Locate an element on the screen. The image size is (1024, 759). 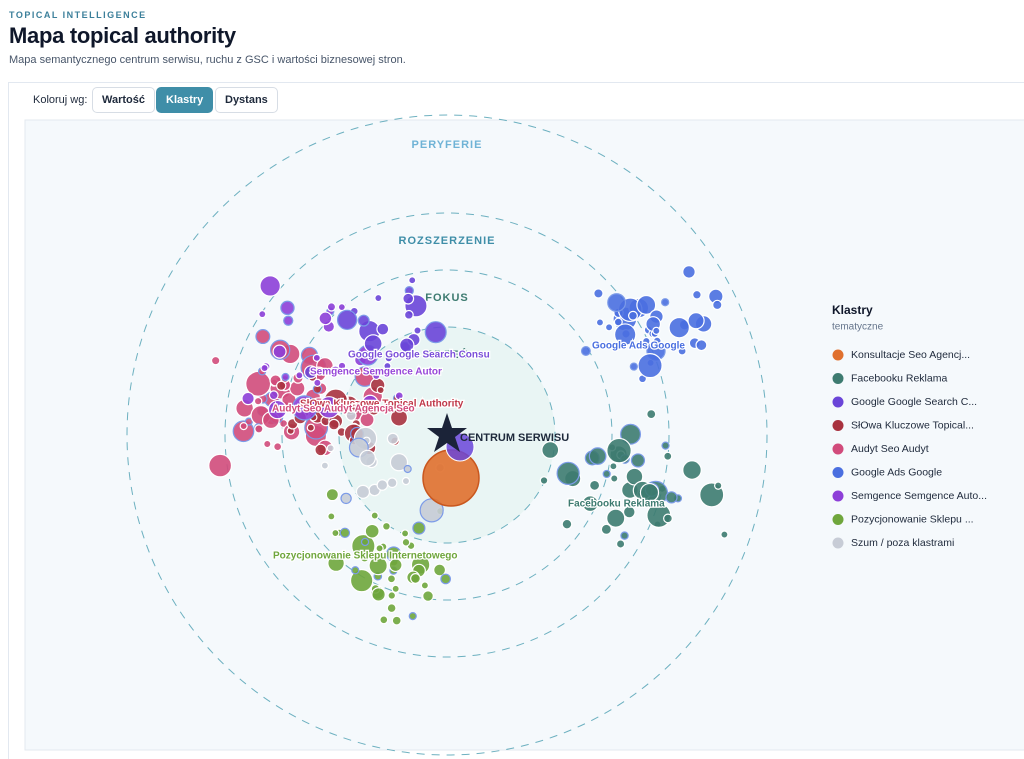
divider is located at coordinates (516, 82).